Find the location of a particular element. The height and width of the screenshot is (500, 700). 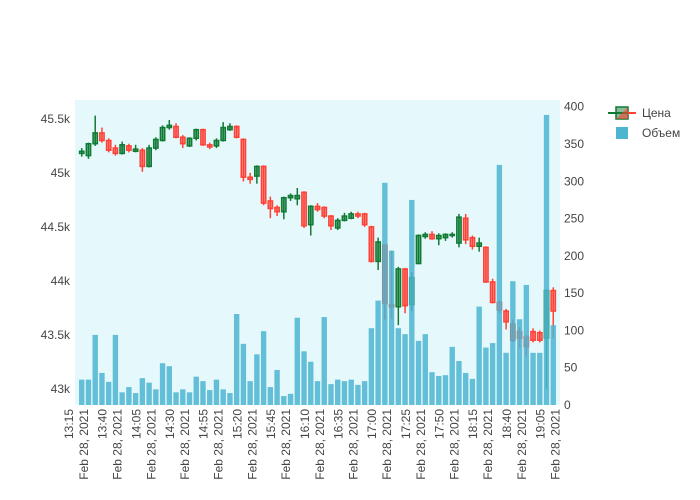

x-tick-label: 13:40Feb 28, 2021 is located at coordinates (110, 444).